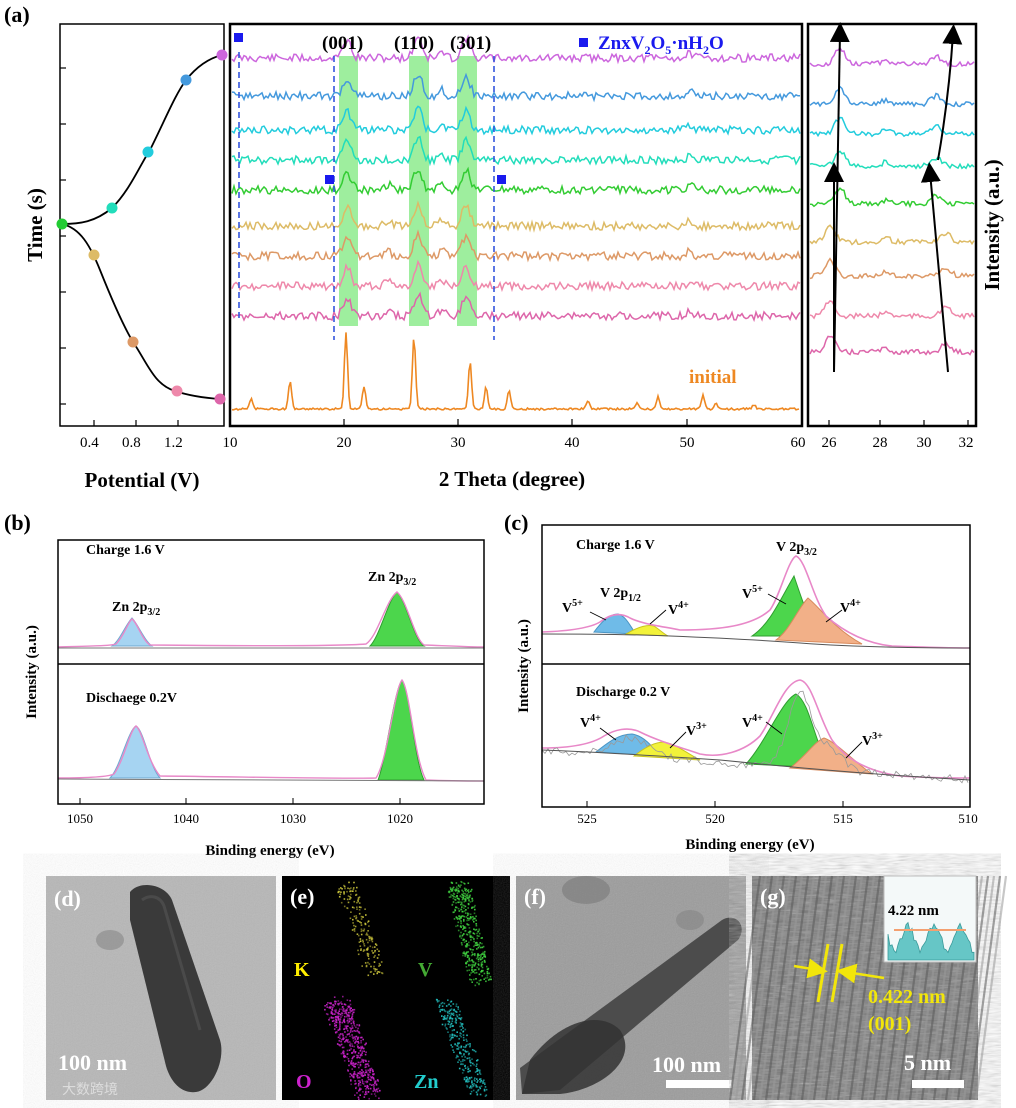  Describe the element at coordinates (80, 818) in the screenshot. I see `panel-b-xtick-1050: 1050` at that location.